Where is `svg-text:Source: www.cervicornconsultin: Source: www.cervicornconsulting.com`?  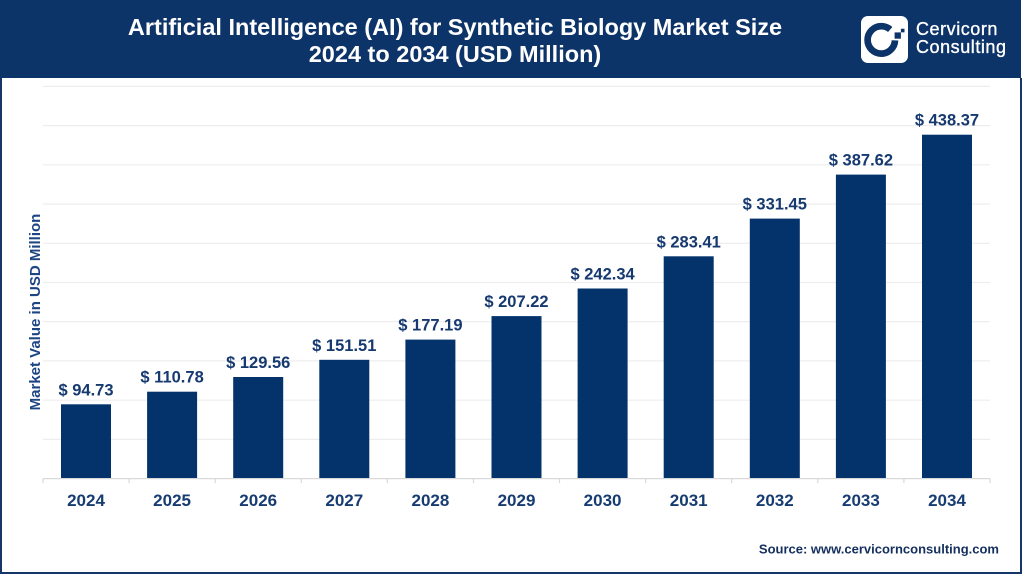 svg-text:Source: www.cervicornconsultin: Source: www.cervicornconsulting.com is located at coordinates (879, 549).